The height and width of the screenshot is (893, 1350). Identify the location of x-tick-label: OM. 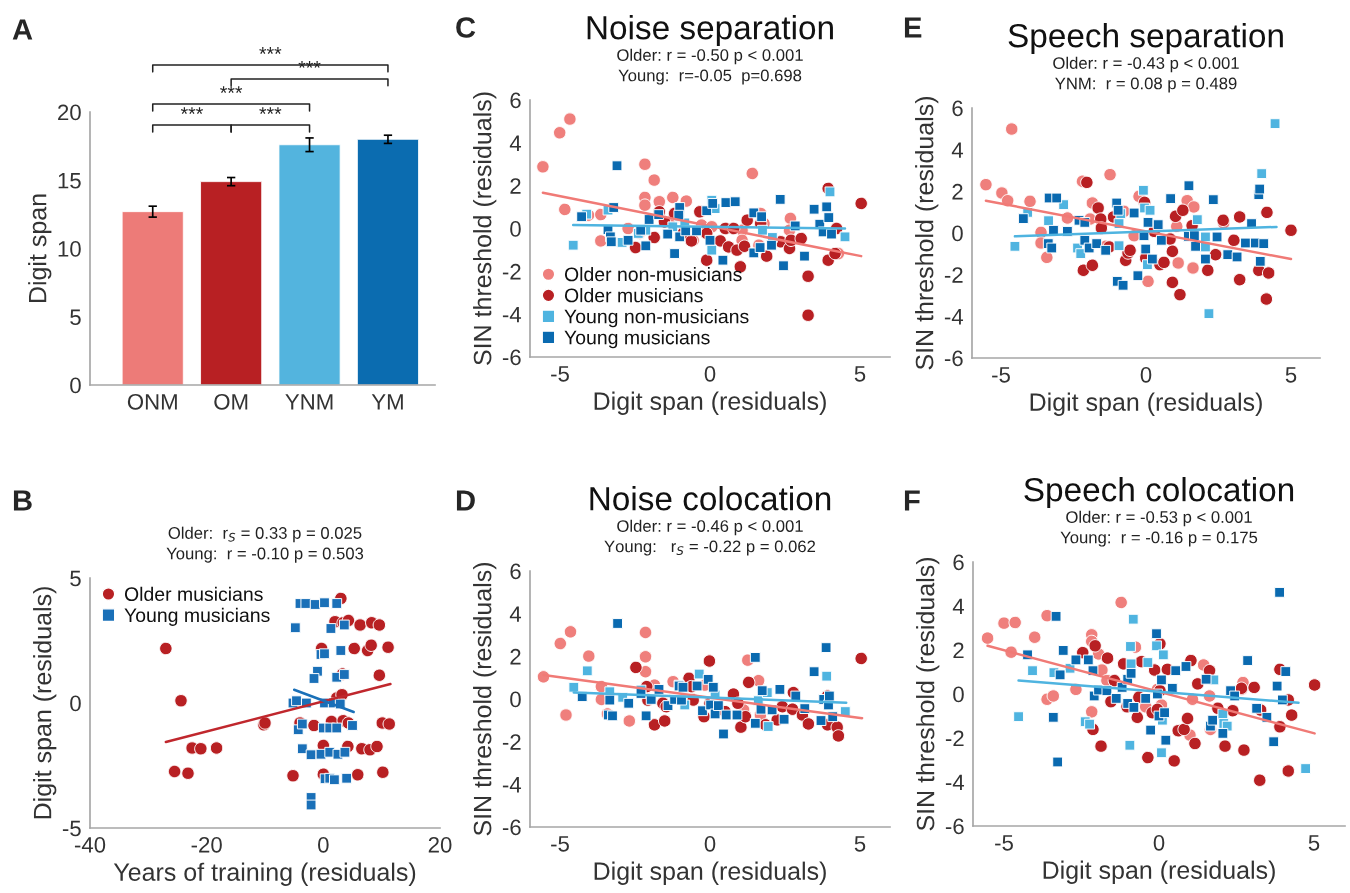
(231, 401).